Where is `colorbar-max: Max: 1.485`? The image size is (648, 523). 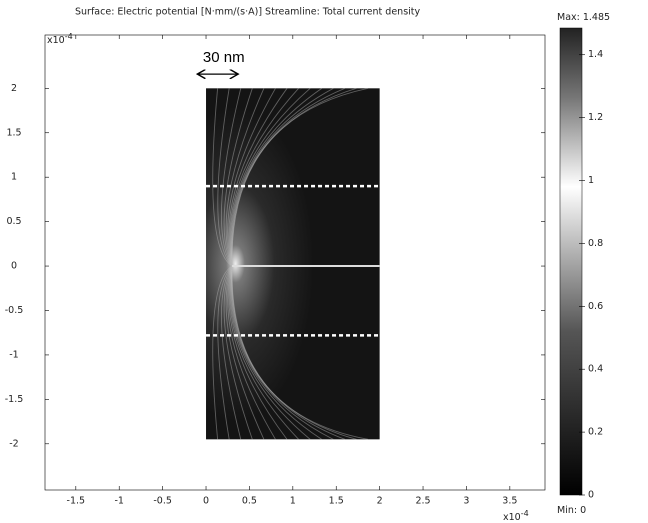
colorbar-max: Max: 1.485 is located at coordinates (583, 17).